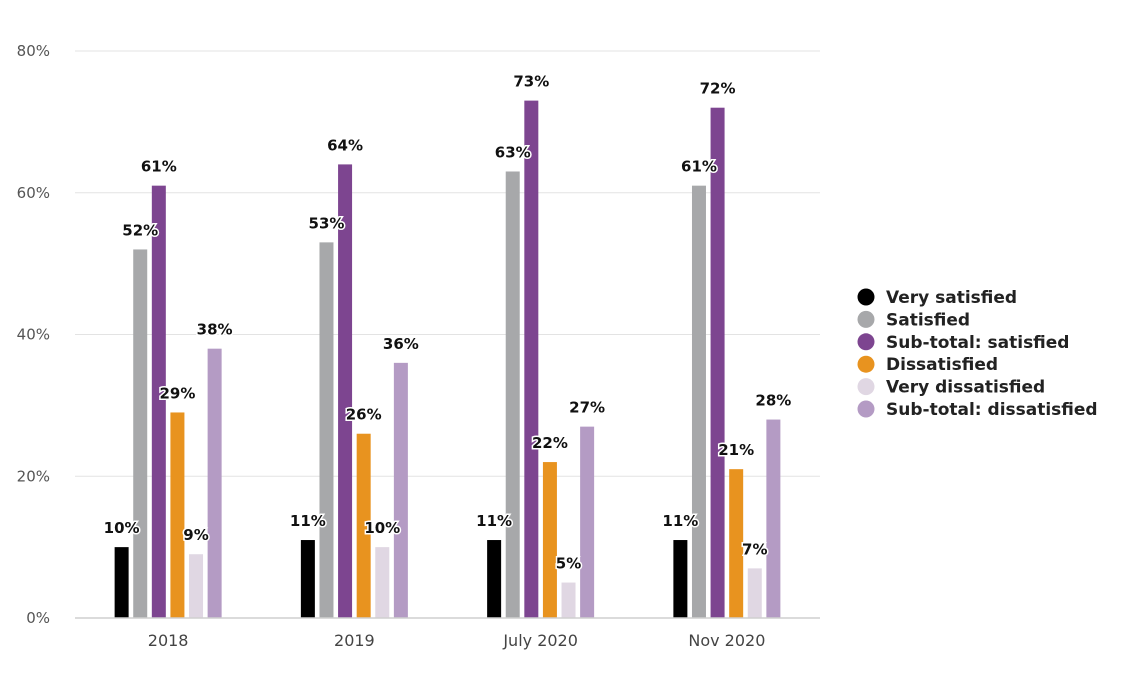  I want to click on data-label: 73%, so click(531, 82).